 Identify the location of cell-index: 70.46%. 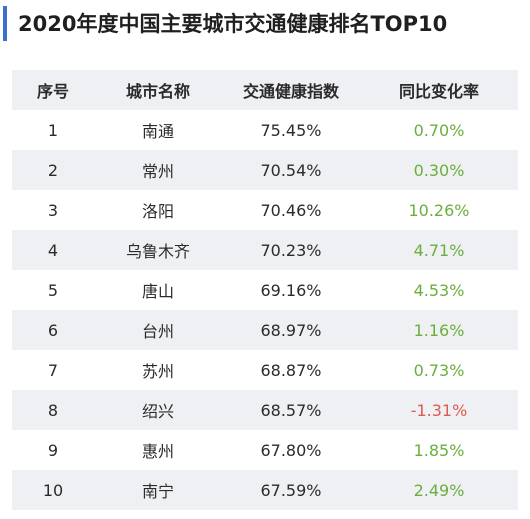
(291, 210).